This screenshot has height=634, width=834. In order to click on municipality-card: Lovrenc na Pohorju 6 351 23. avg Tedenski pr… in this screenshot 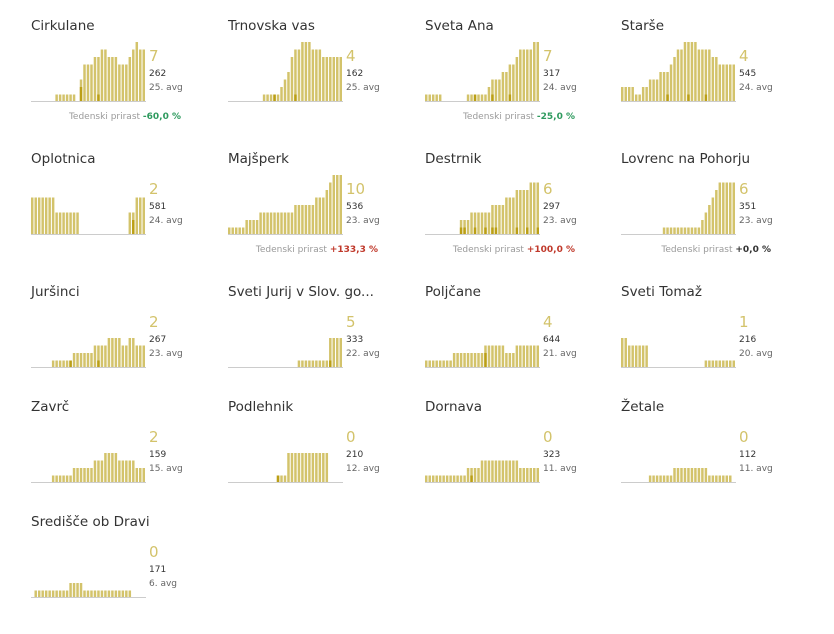, I will do `click(716, 211)`.